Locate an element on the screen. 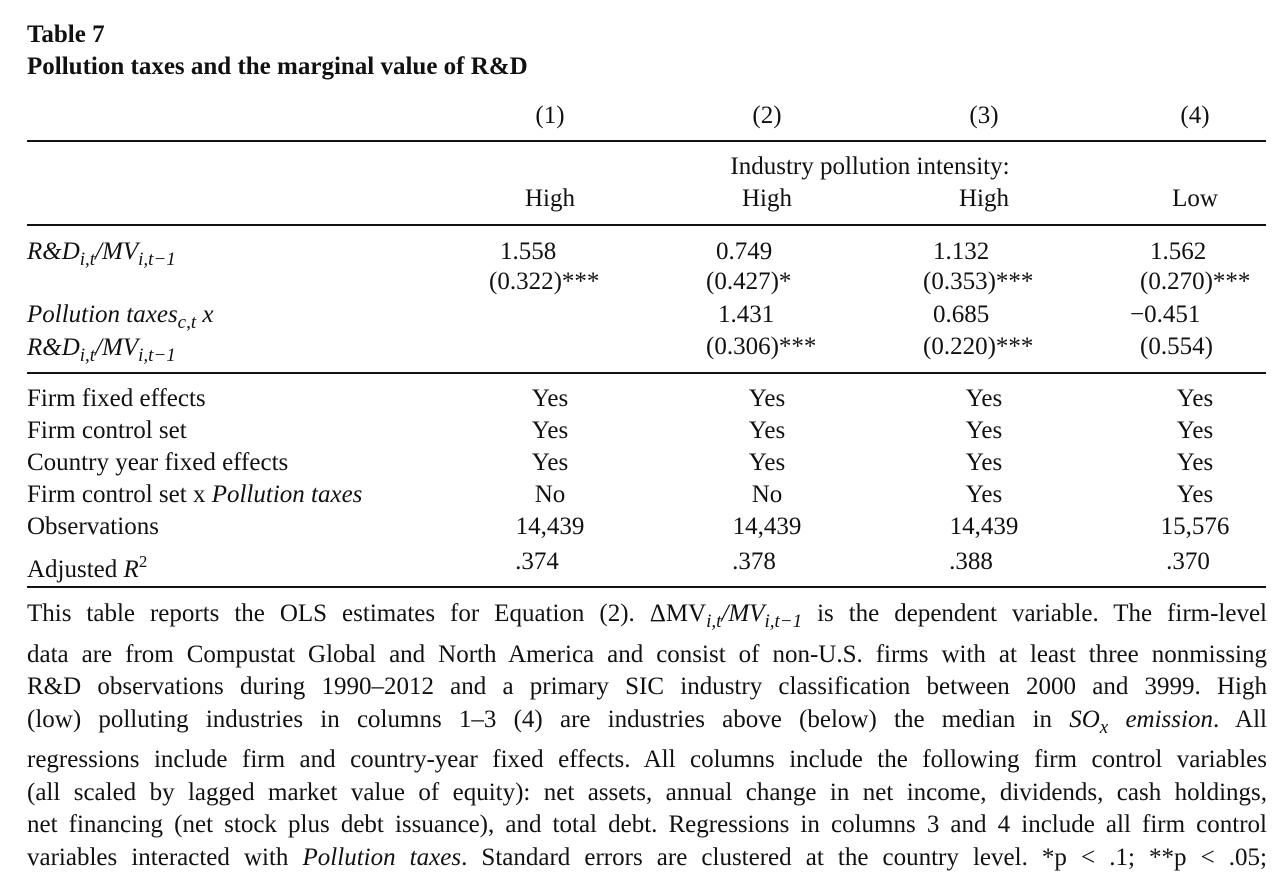  rule-mid is located at coordinates (646, 373).